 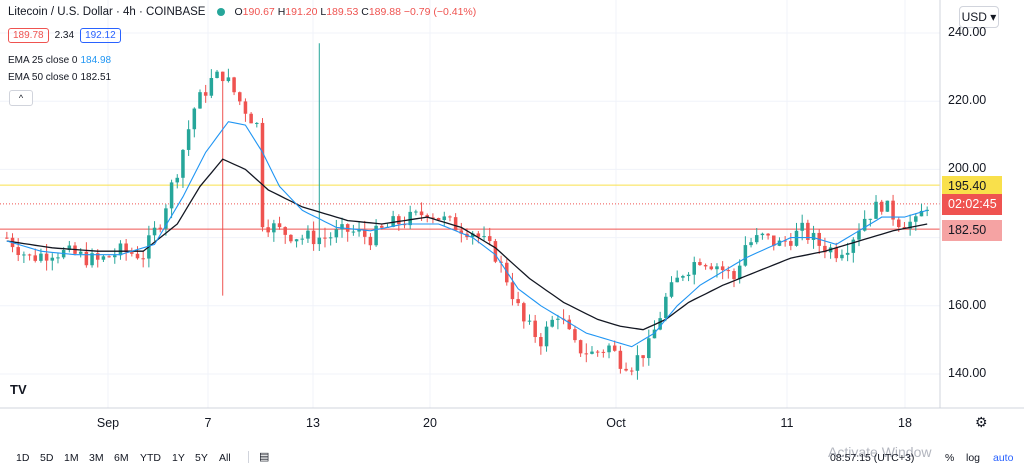 I want to click on ema50-value: 182.51, so click(x=96, y=77).